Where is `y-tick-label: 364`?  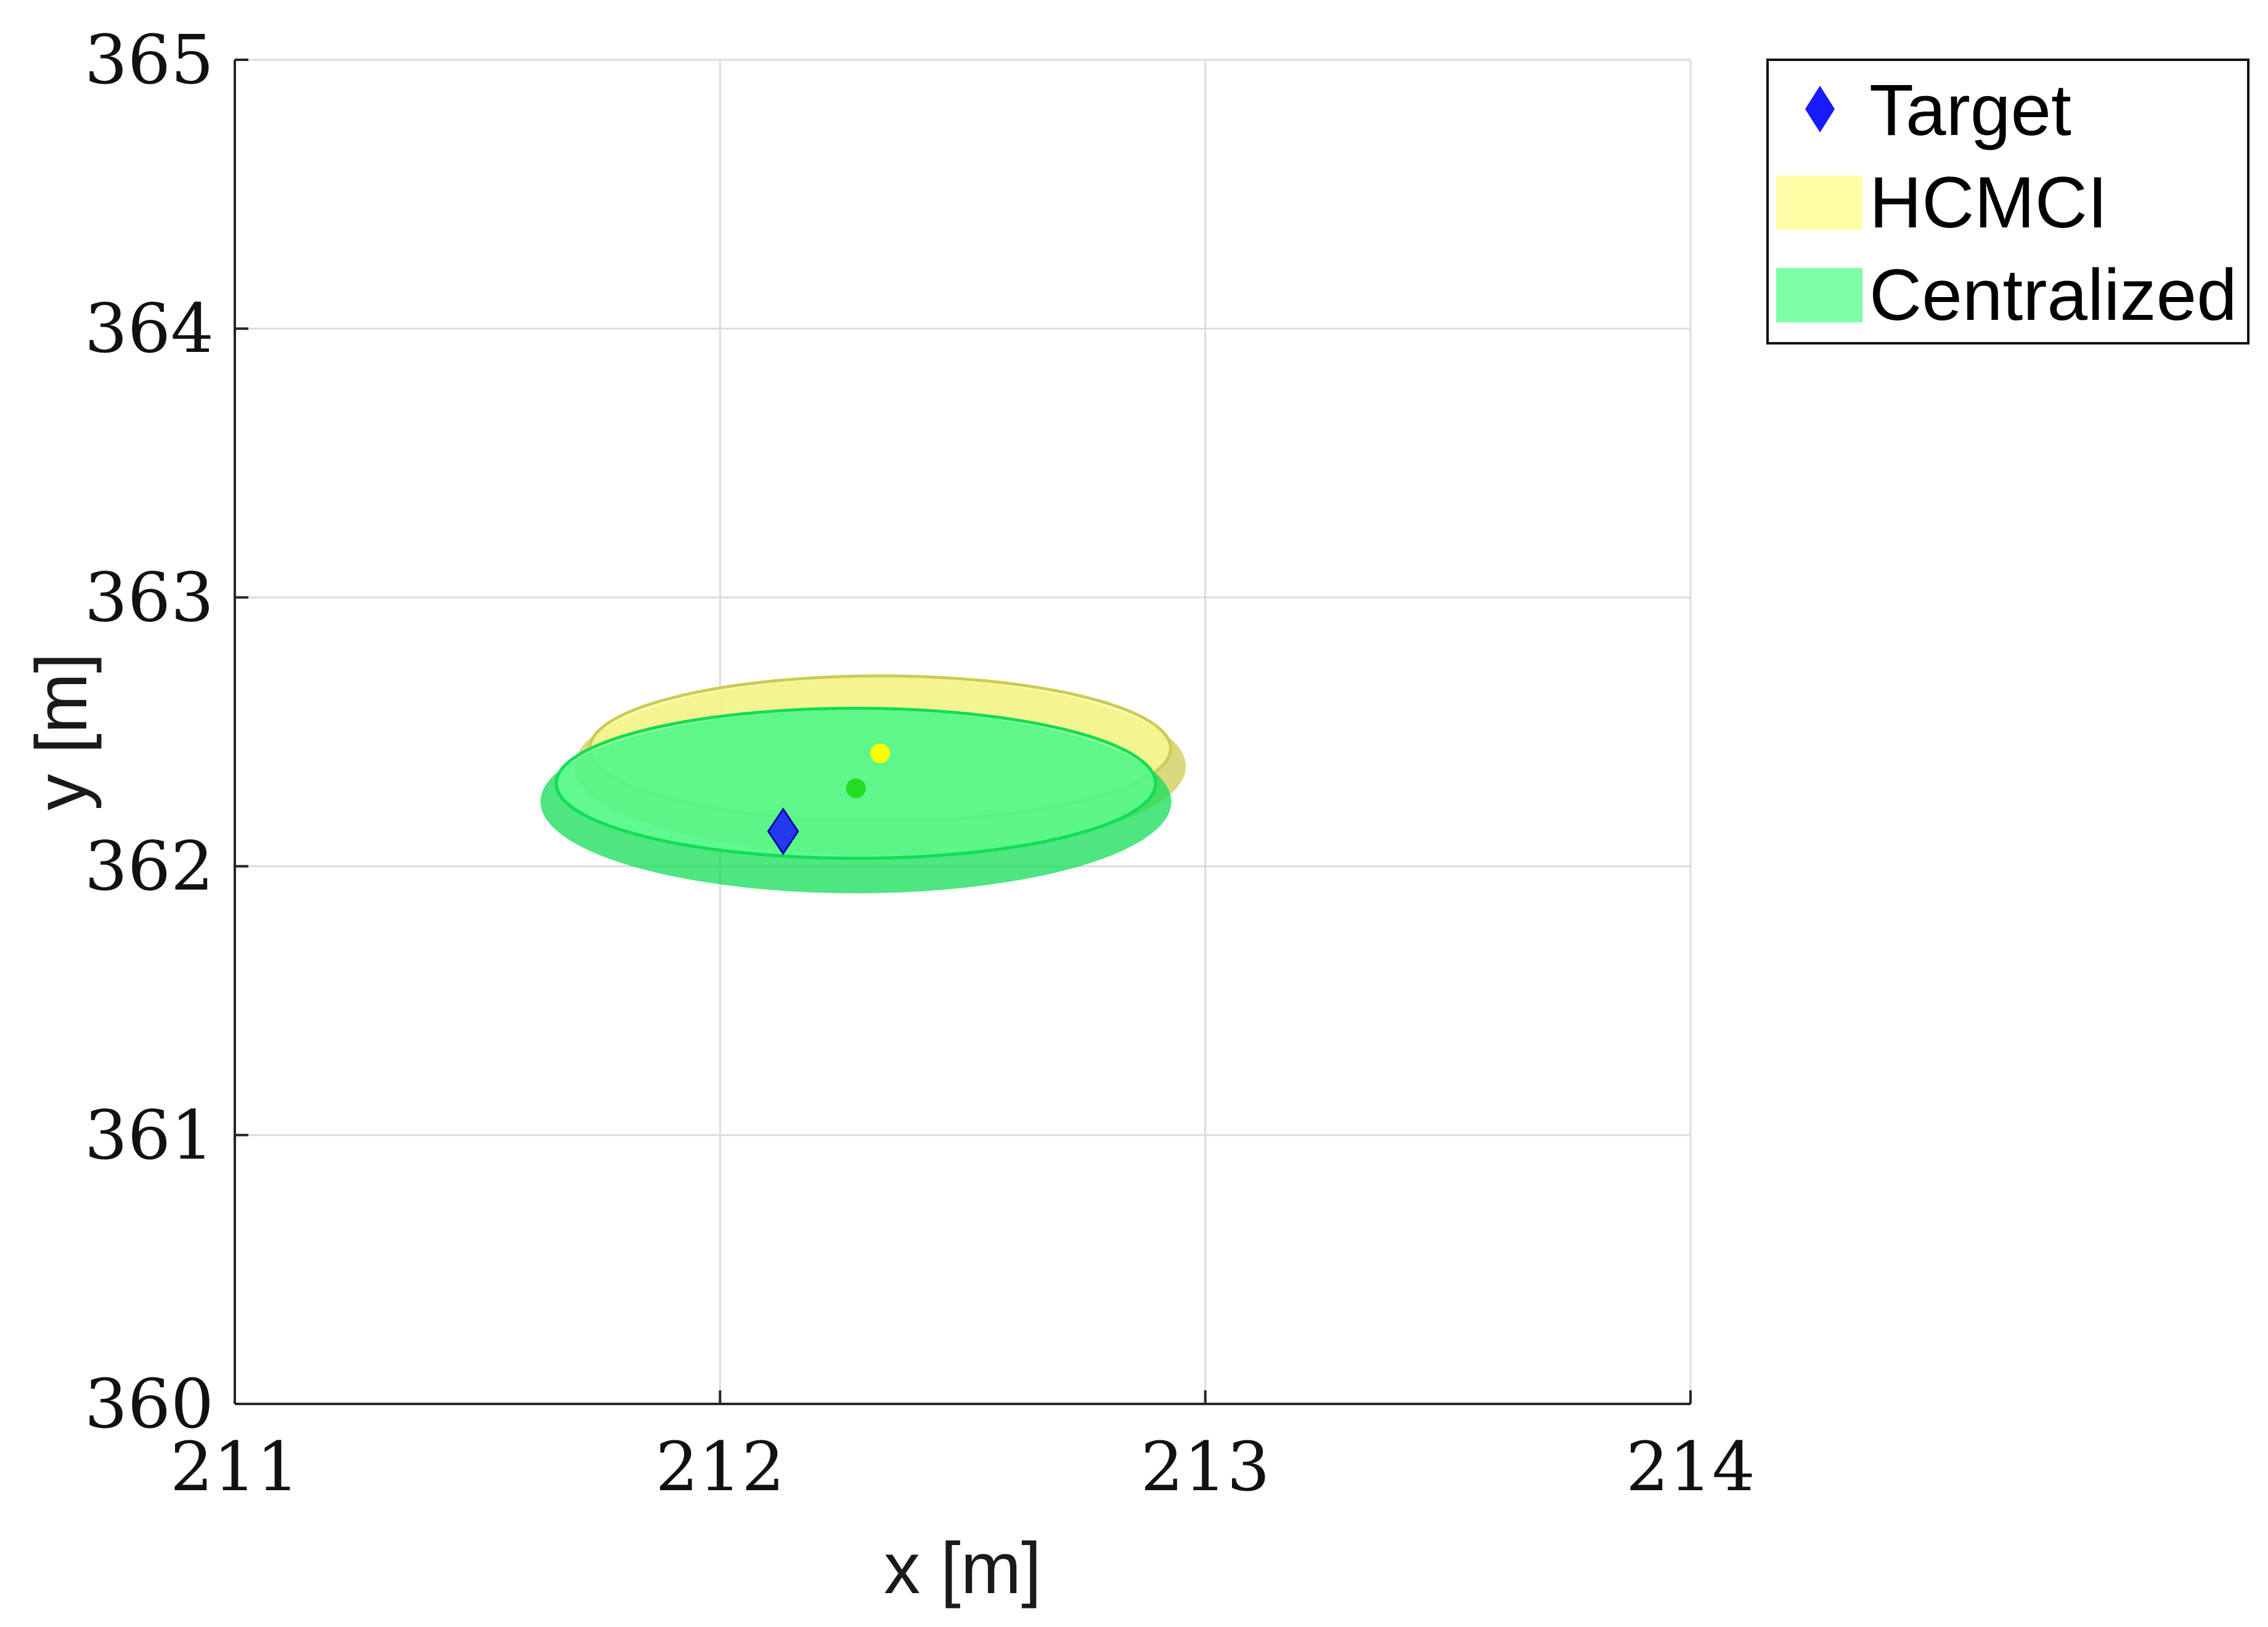
y-tick-label: 364 is located at coordinates (149, 329).